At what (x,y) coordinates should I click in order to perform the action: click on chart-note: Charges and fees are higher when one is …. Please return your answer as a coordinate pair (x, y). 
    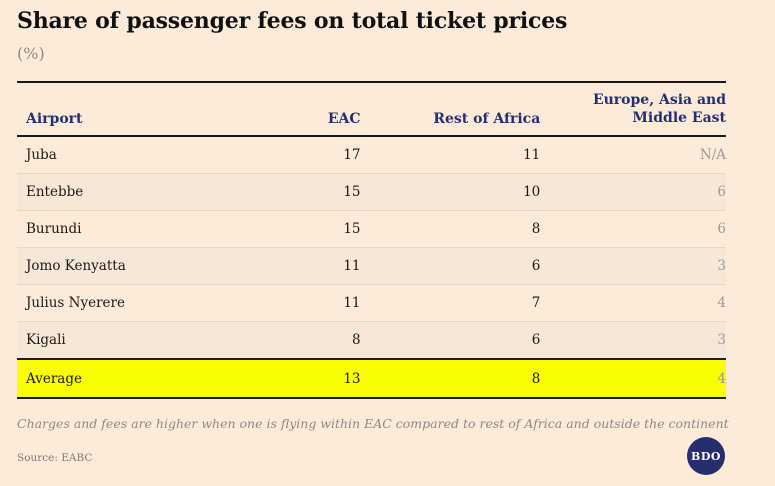
    Looking at the image, I should click on (373, 423).